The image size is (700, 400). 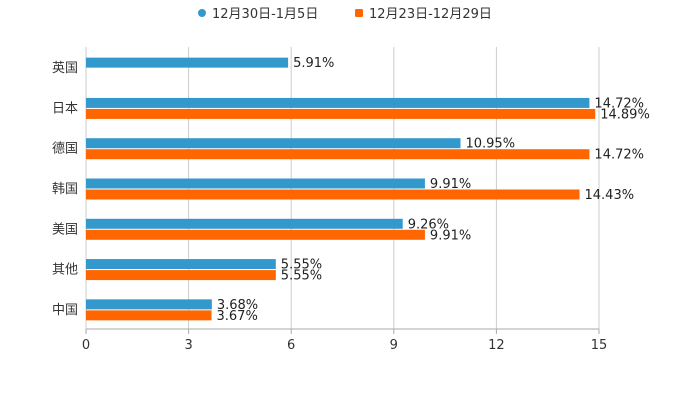 What do you see at coordinates (188, 345) in the screenshot?
I see `x-tick-label: 3` at bounding box center [188, 345].